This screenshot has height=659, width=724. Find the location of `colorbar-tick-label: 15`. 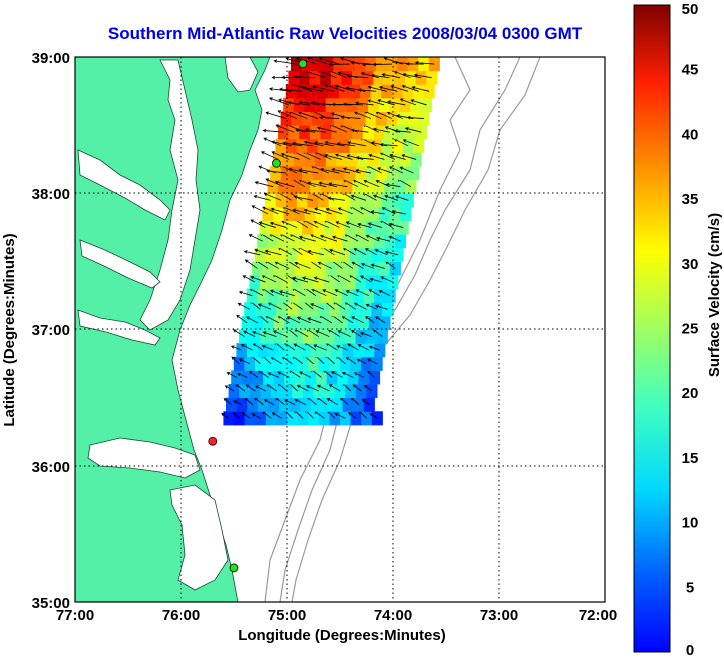

colorbar-tick-label: 15 is located at coordinates (690, 458).